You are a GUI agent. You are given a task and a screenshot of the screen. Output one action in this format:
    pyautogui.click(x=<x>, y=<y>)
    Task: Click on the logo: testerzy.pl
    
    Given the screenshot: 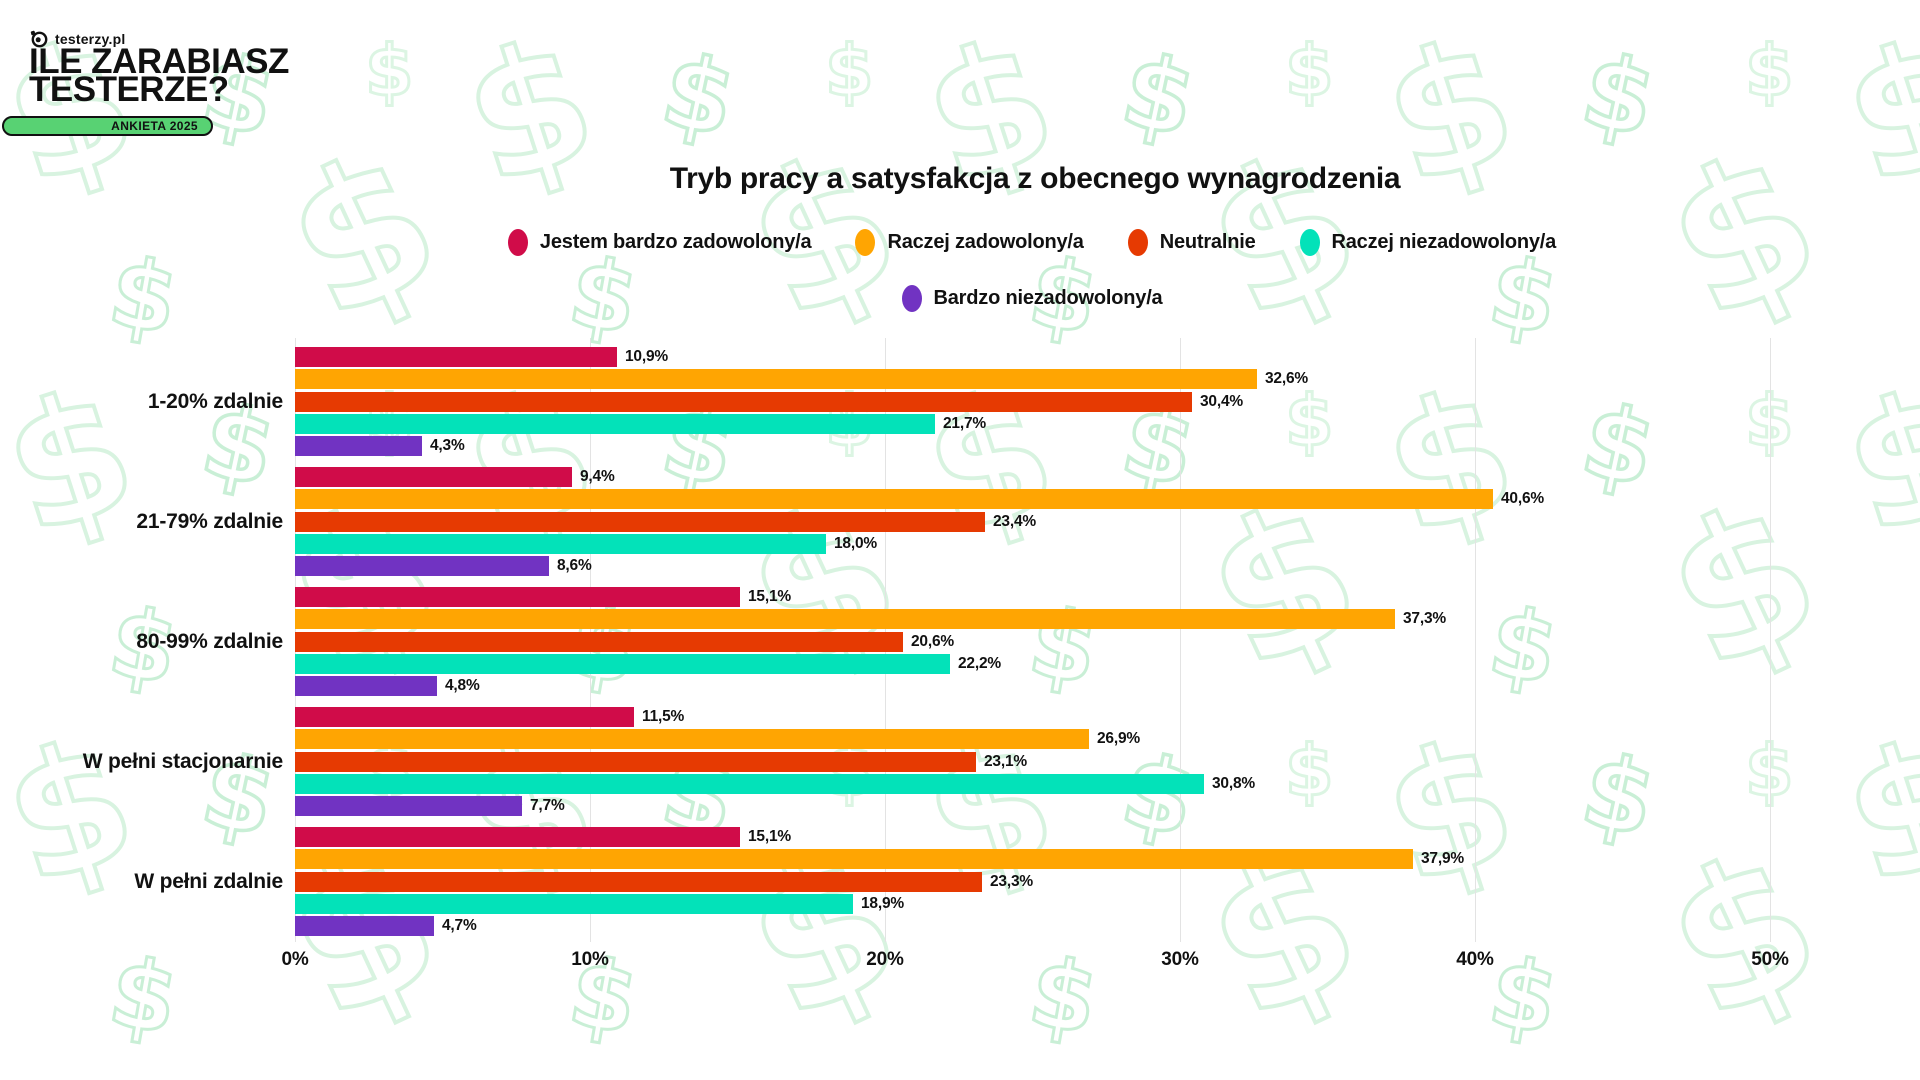 What is the action you would take?
    pyautogui.click(x=77, y=39)
    